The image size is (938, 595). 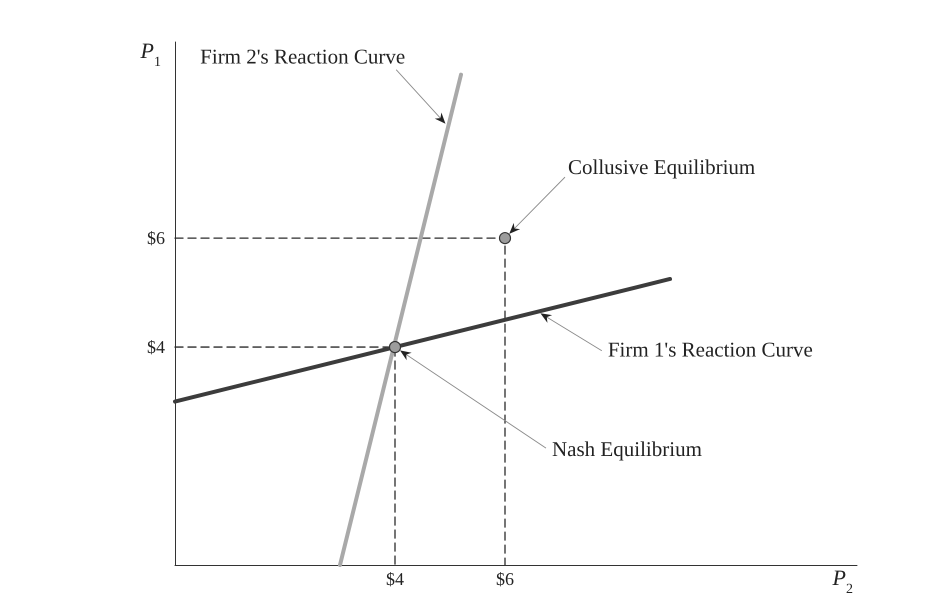 What do you see at coordinates (303, 56) in the screenshot?
I see `text: Firm 2's Reaction Curve` at bounding box center [303, 56].